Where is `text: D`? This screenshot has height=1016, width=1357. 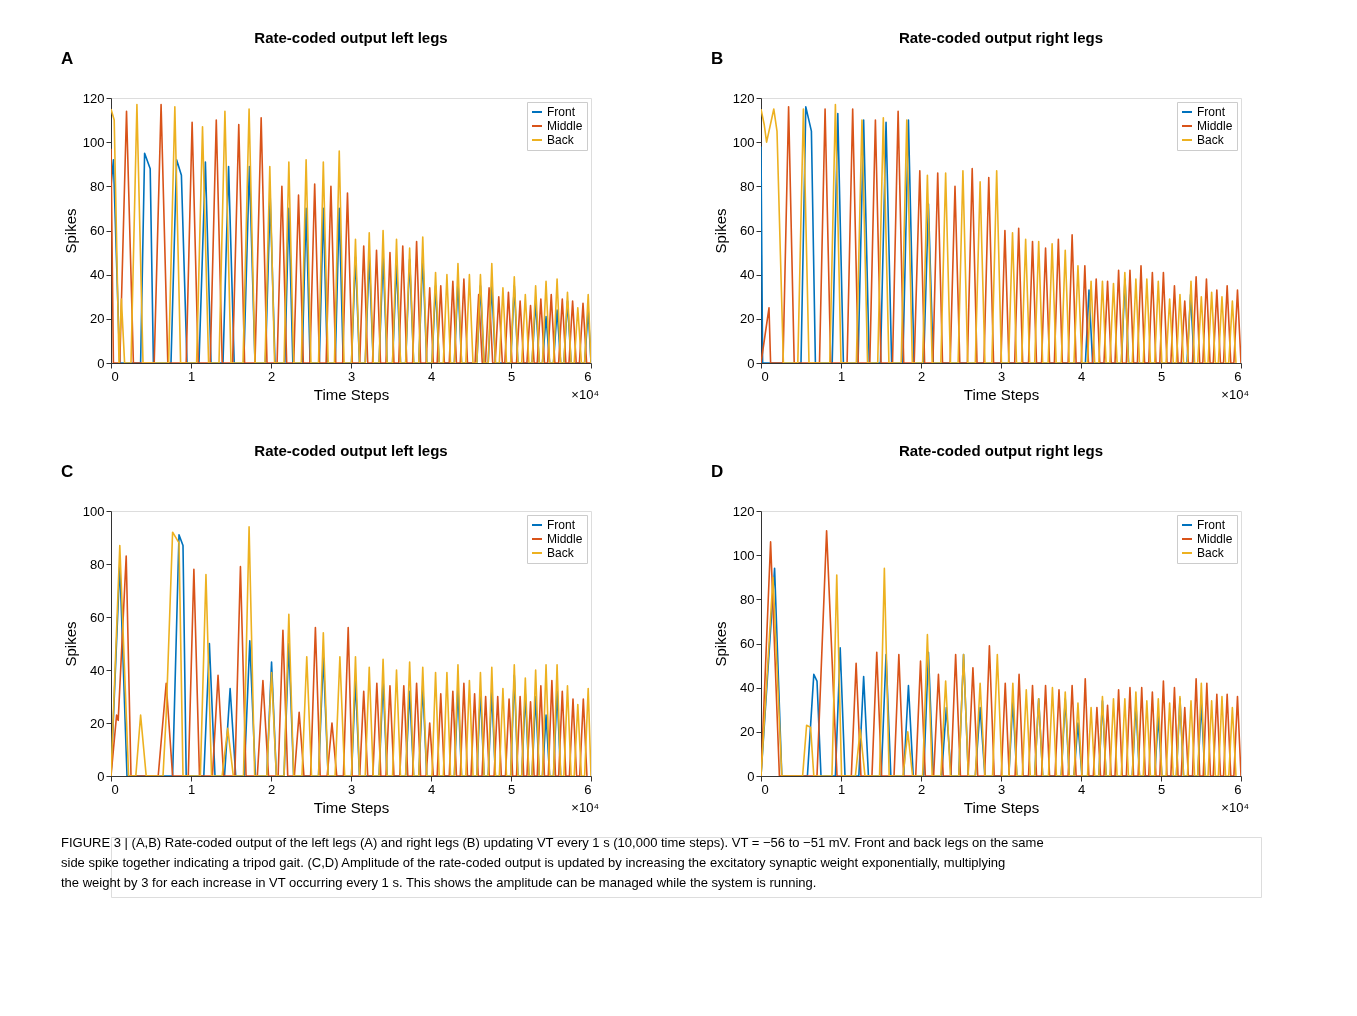 text: D is located at coordinates (717, 471).